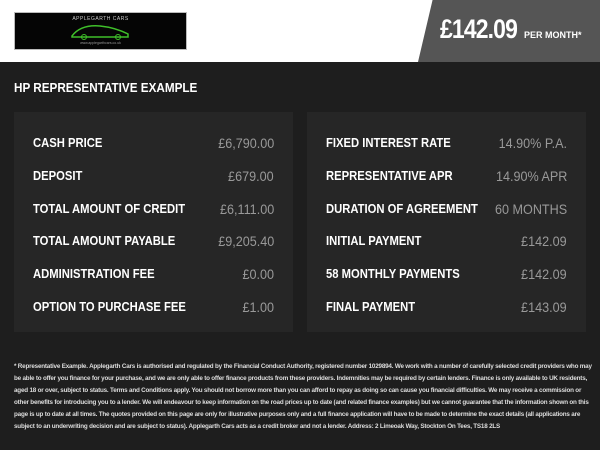  Describe the element at coordinates (446, 243) in the screenshot. I see `finance-row: INITIAL PAYMENT £142.09` at that location.